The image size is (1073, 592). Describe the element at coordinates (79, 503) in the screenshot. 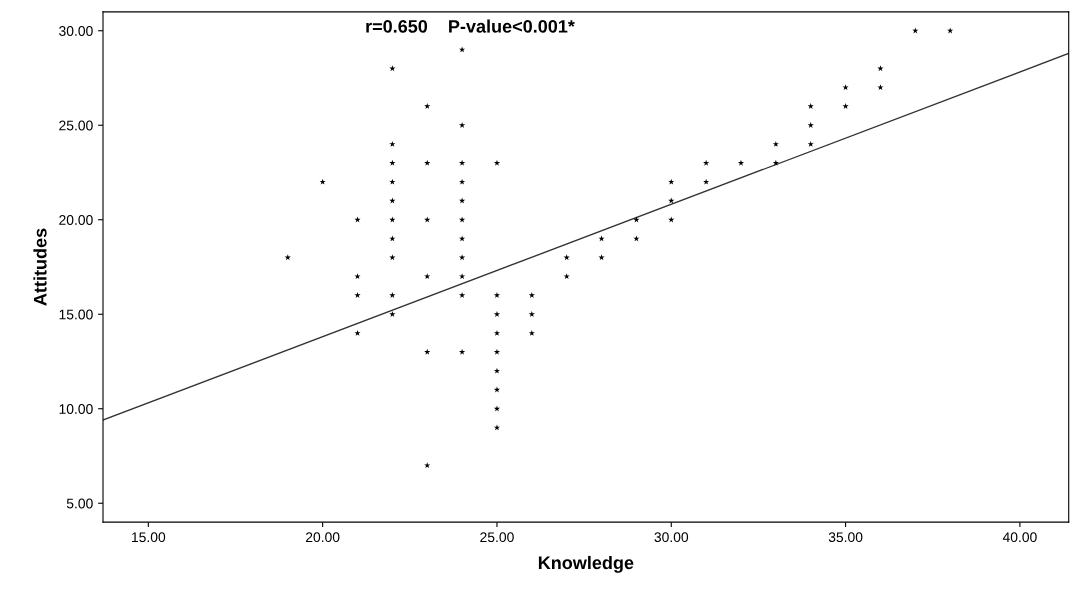

I see `y-tick-label: 5.00` at that location.